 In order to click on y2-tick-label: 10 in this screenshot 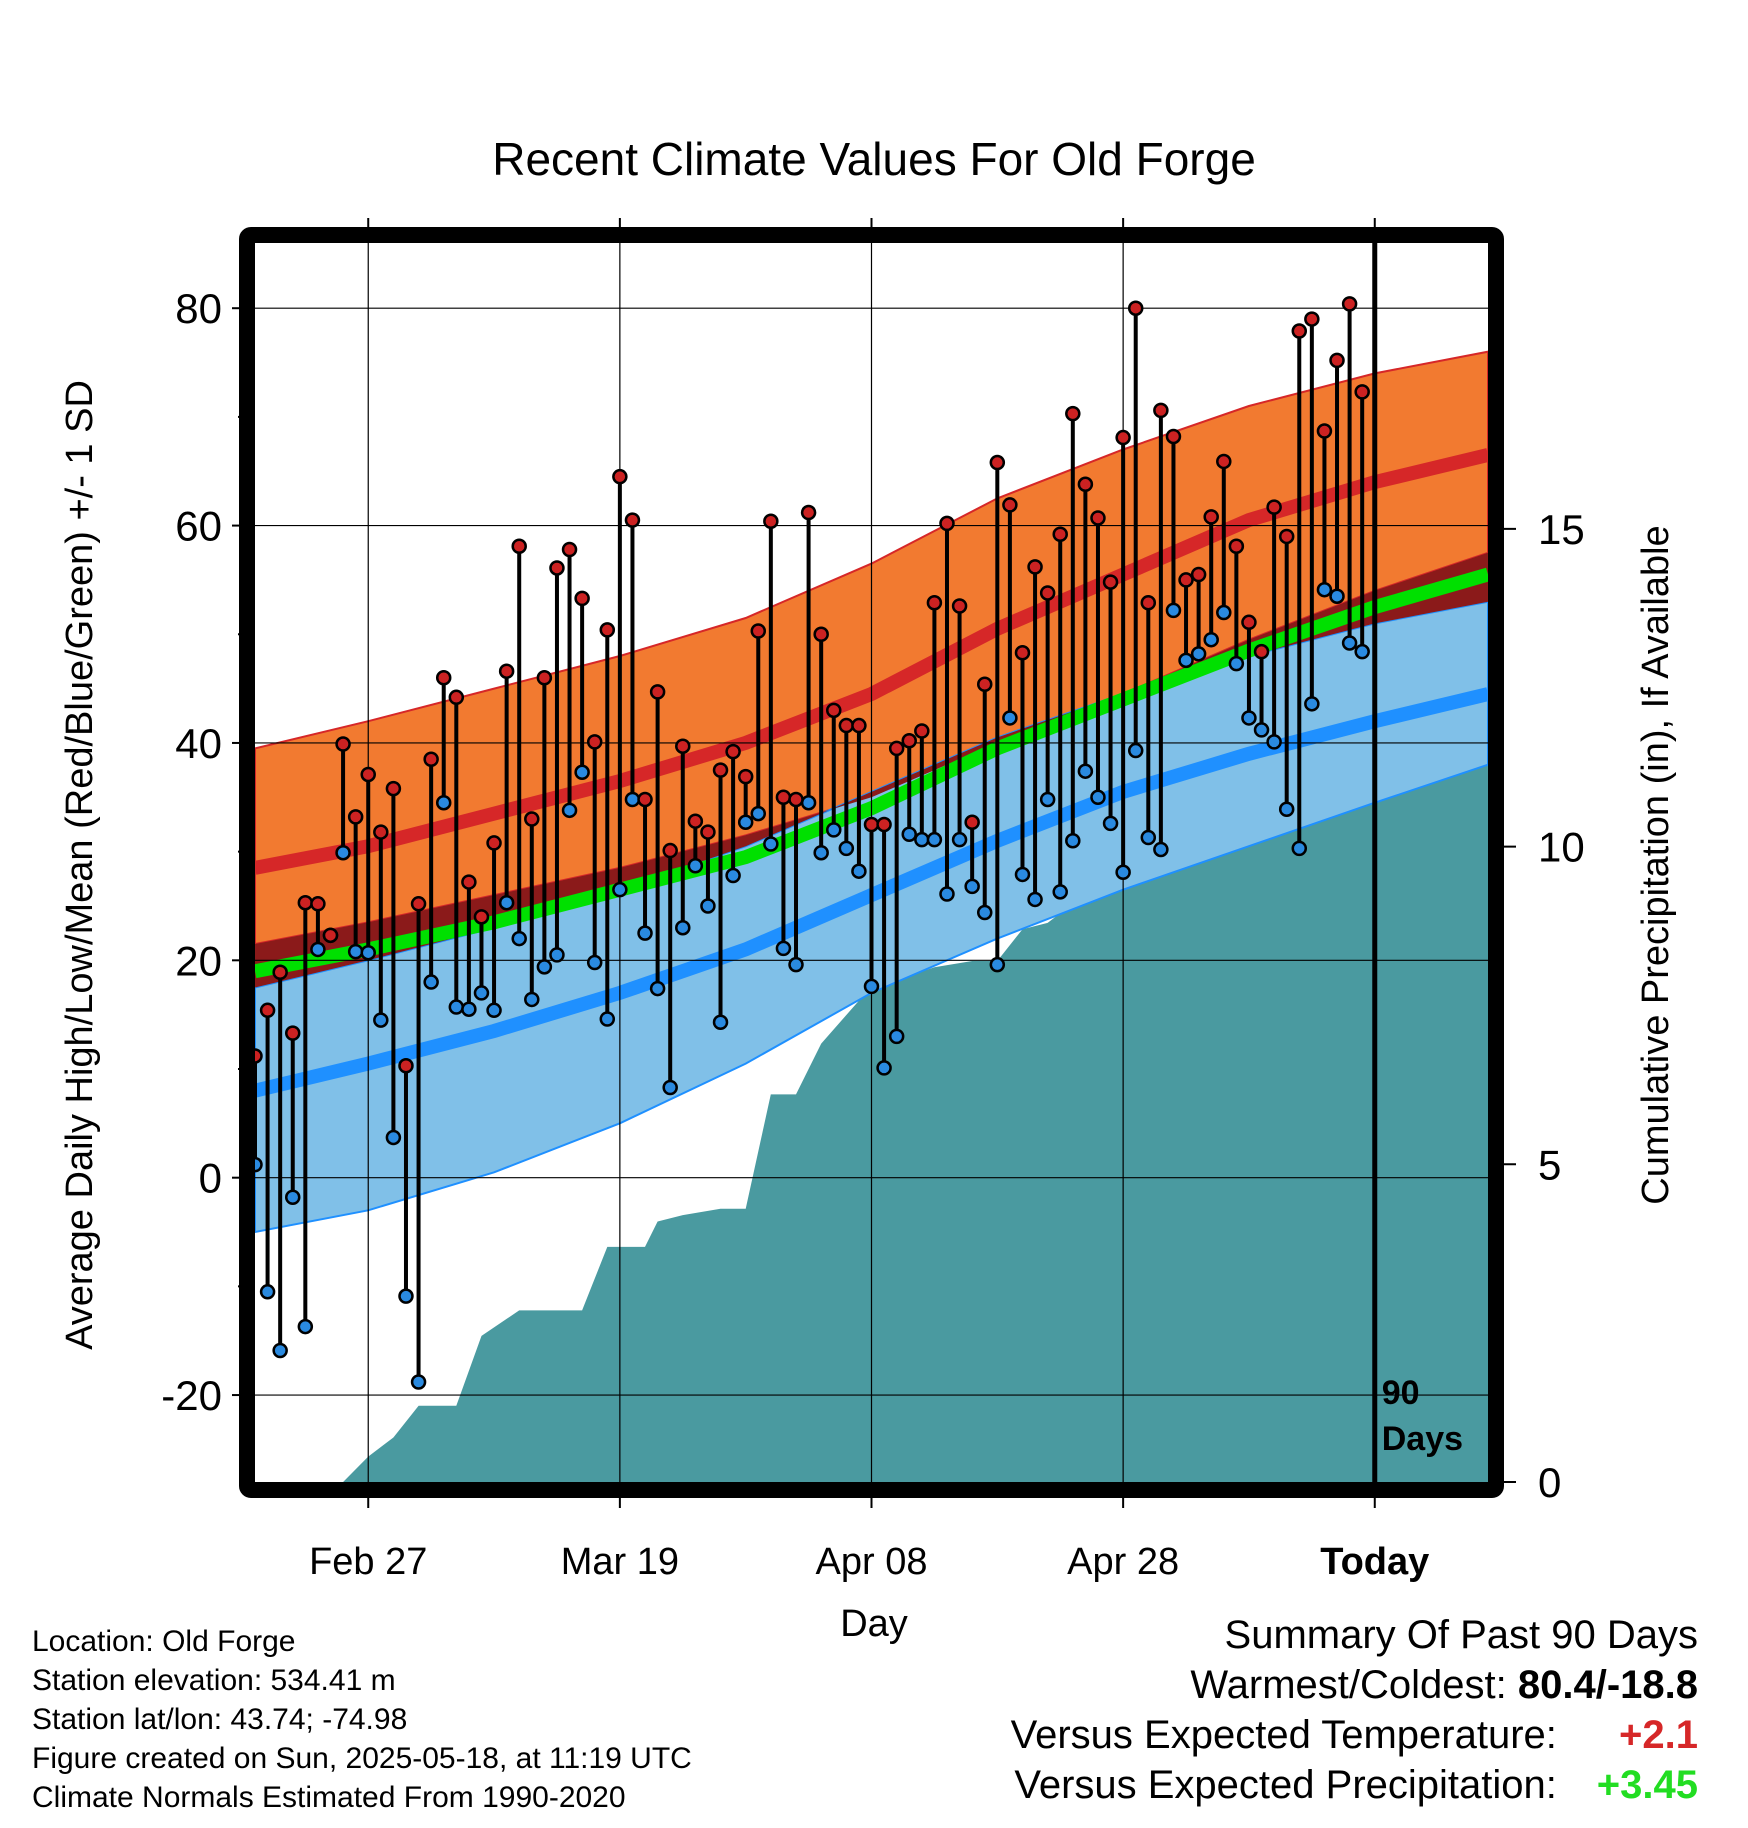, I will do `click(1561, 847)`.